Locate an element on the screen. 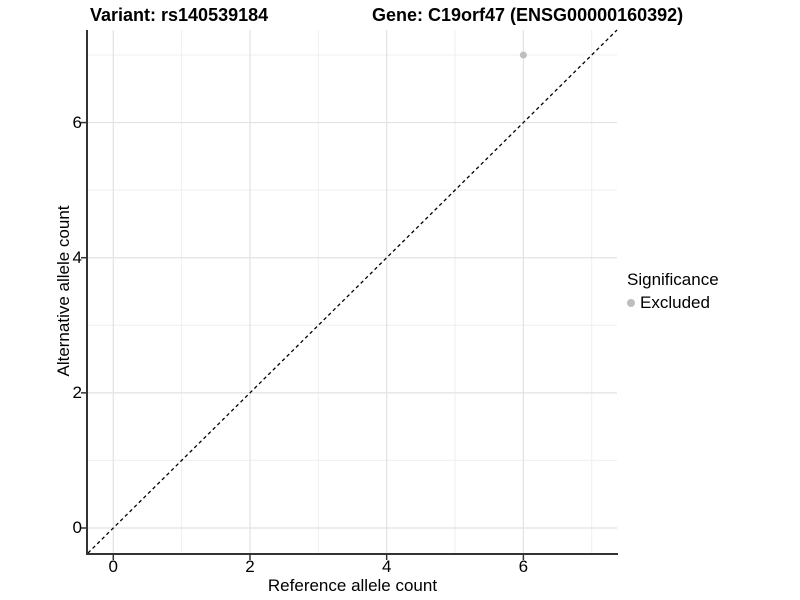  x-tick-label: 4 is located at coordinates (386, 566).